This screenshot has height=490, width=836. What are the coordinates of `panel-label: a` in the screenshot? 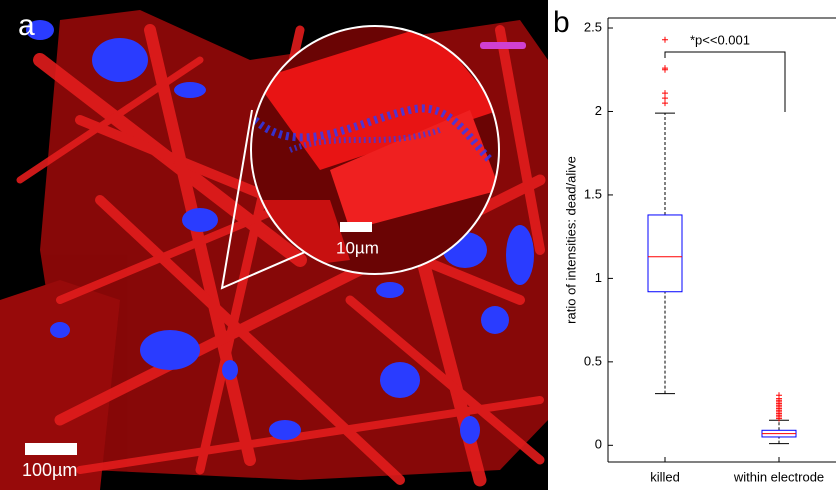 It's located at (26, 25).